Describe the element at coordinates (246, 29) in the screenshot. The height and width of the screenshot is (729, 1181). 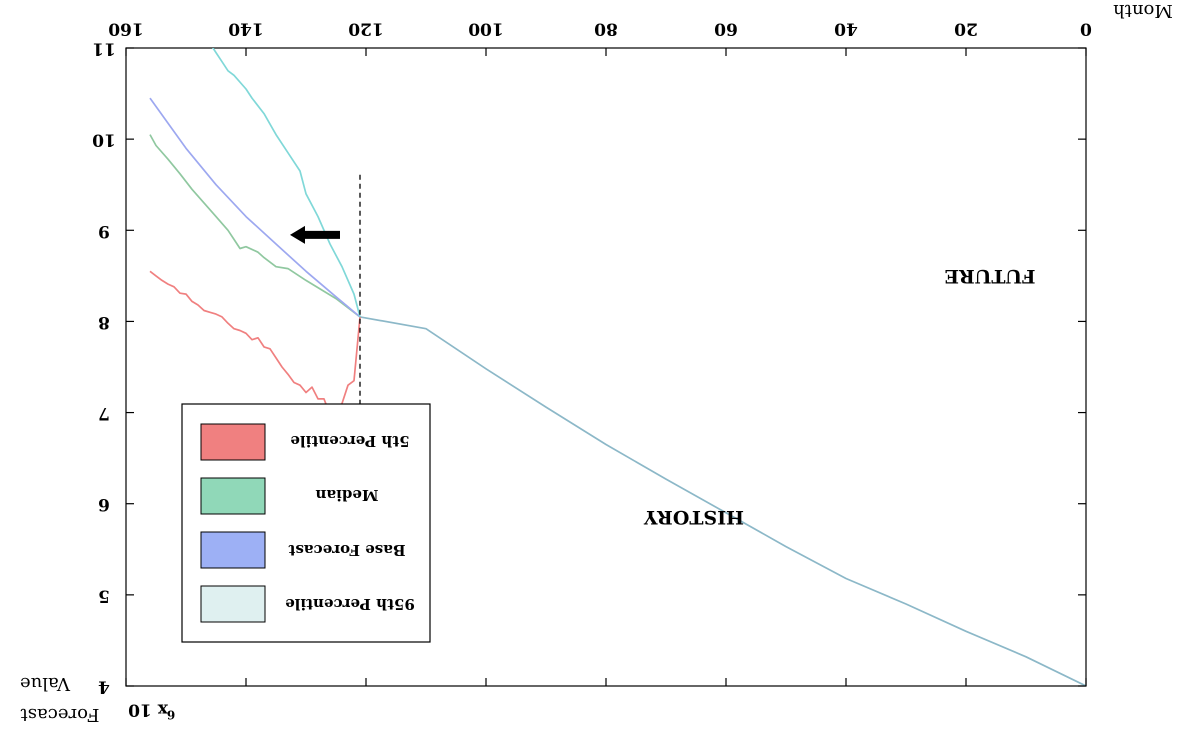
I see `x-tick-label-7: 140` at that location.